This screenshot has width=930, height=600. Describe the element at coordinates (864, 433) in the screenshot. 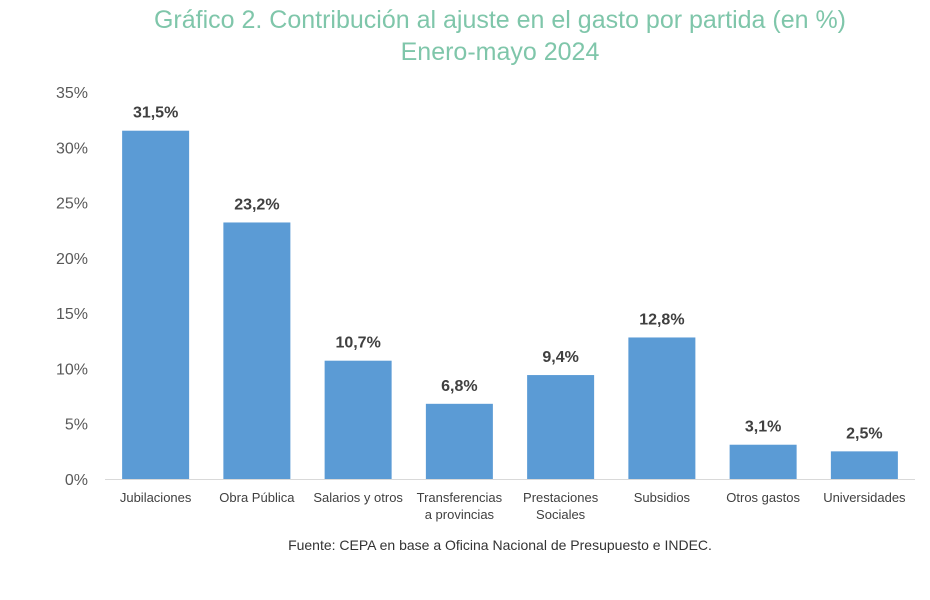

I see `data-label: 2,5%` at that location.